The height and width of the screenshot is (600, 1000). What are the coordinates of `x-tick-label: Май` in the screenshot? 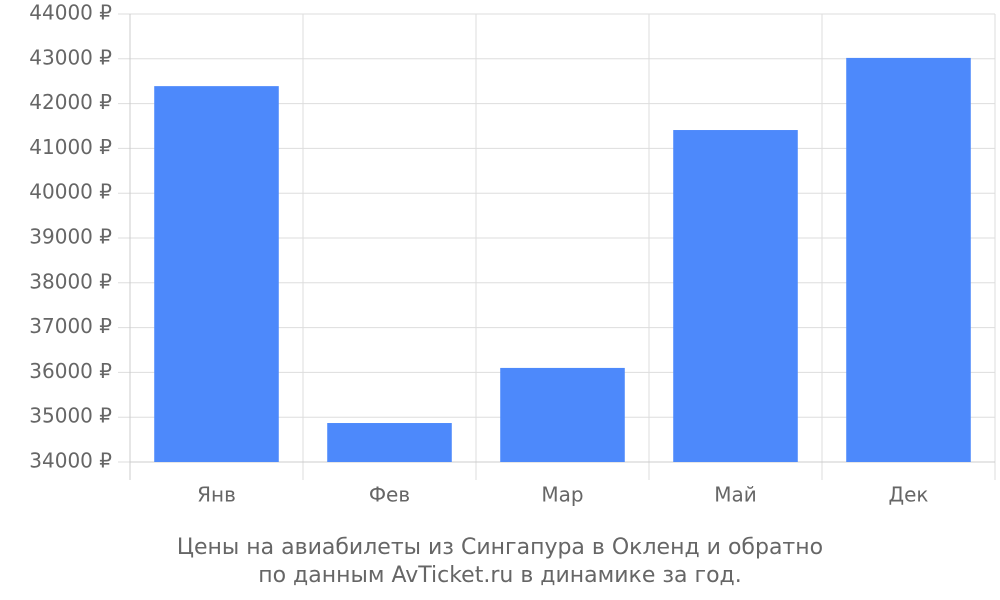 It's located at (735, 495).